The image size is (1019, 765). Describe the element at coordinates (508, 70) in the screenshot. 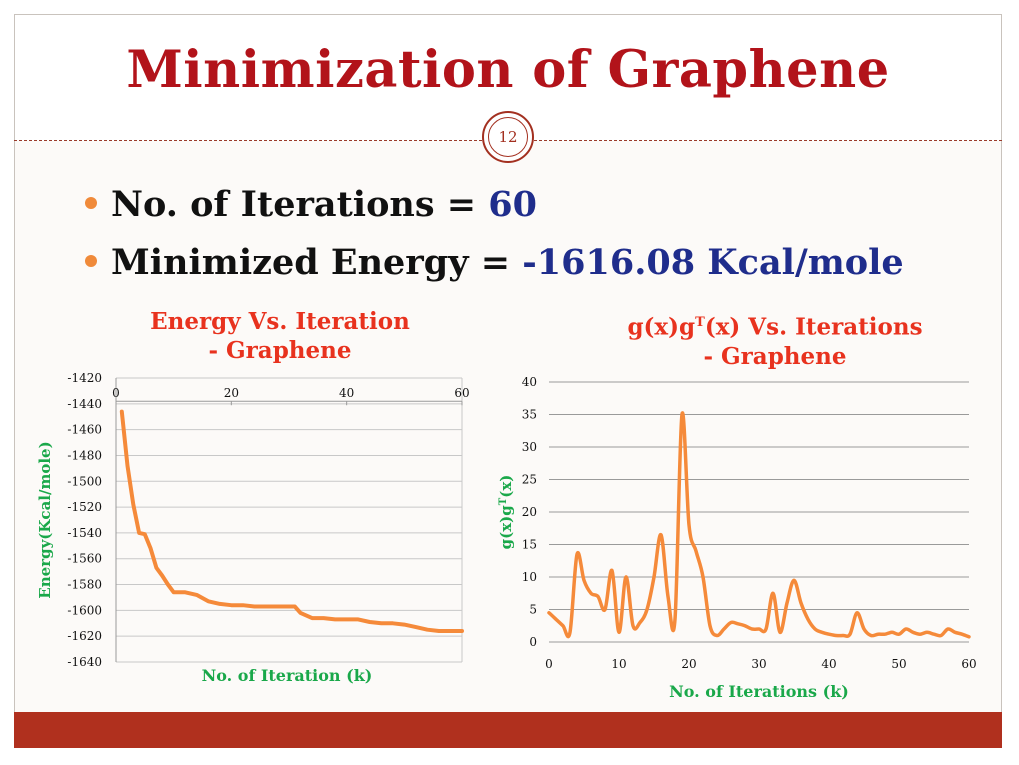

I see `slide-title: Minimization of Graphene` at that location.